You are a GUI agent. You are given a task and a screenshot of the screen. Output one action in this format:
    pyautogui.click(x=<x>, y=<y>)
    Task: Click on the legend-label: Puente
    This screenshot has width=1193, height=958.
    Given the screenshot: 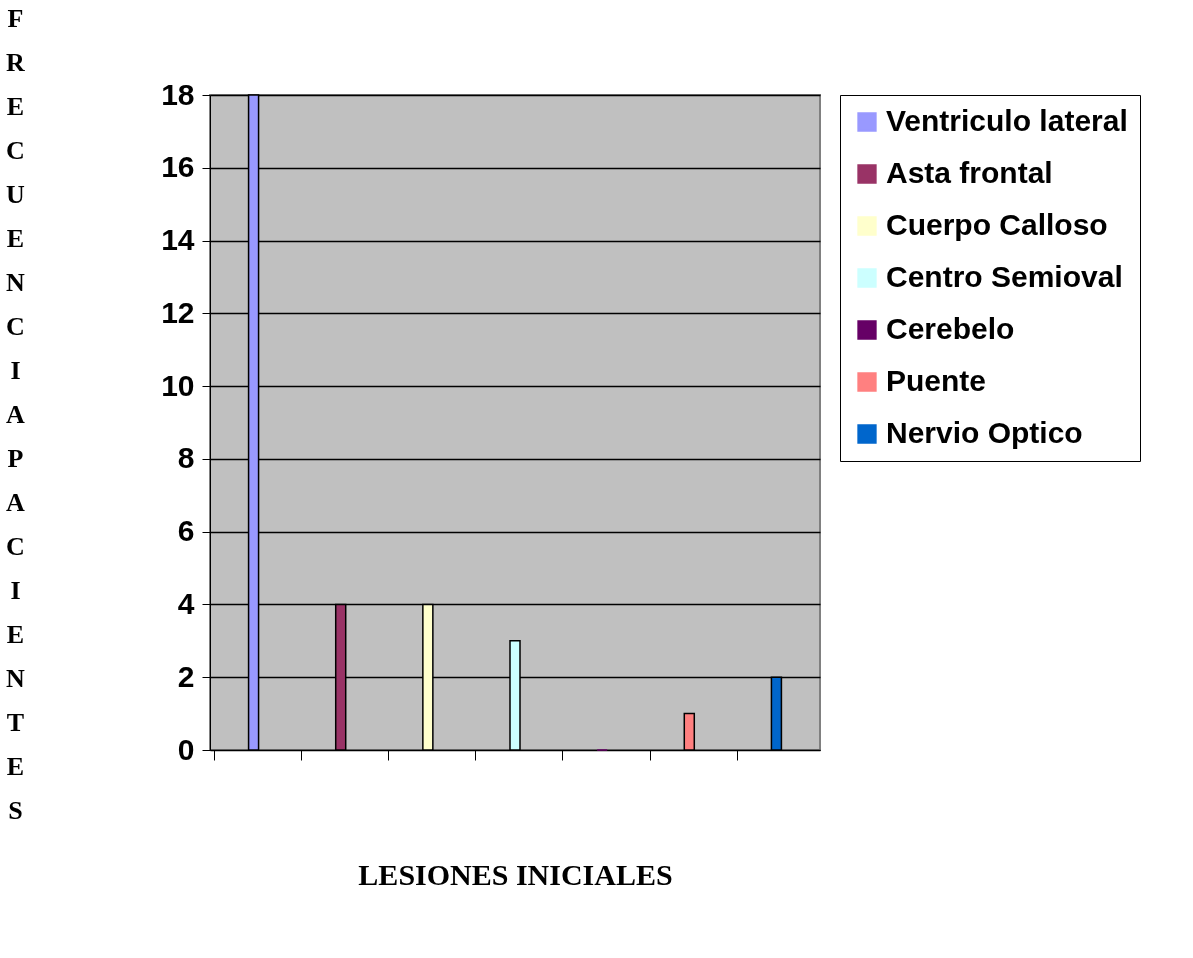 What is the action you would take?
    pyautogui.click(x=936, y=380)
    